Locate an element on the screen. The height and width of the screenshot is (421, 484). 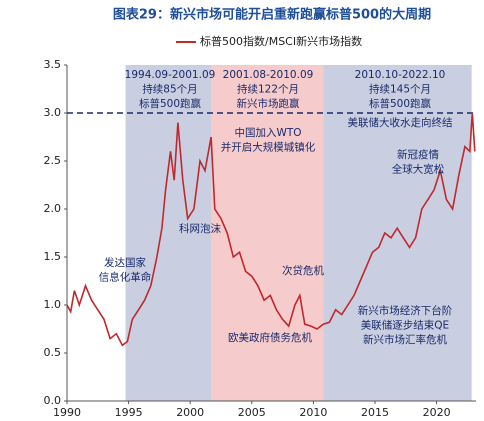
x-tick-label: 2020 is located at coordinates (437, 412).